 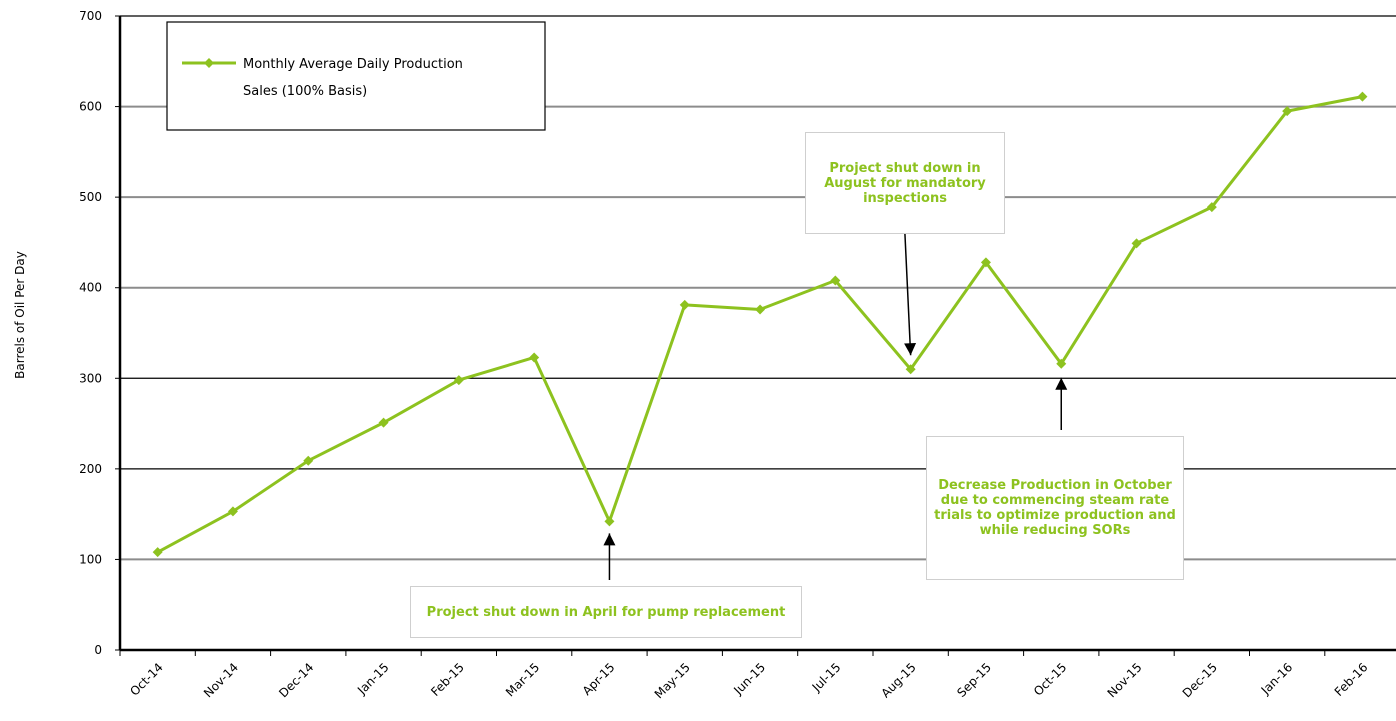 What do you see at coordinates (1200, 680) in the screenshot?
I see `x-tick-label: Dec-15` at bounding box center [1200, 680].